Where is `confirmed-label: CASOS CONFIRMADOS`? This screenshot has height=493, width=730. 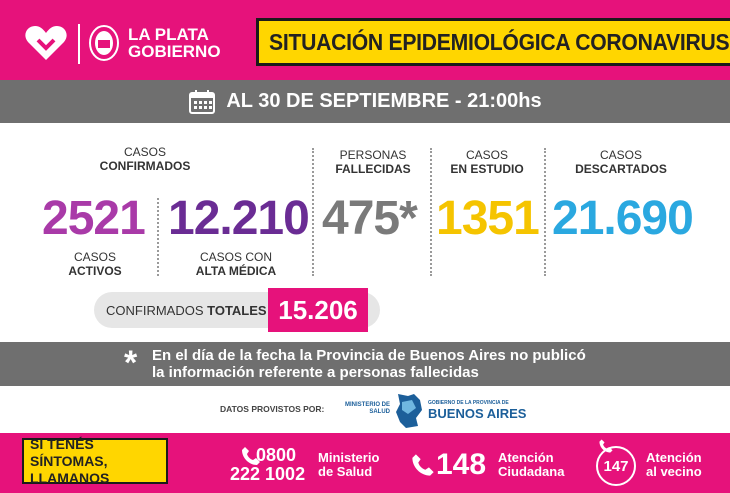 confirmed-label: CASOS CONFIRMADOS is located at coordinates (145, 159).